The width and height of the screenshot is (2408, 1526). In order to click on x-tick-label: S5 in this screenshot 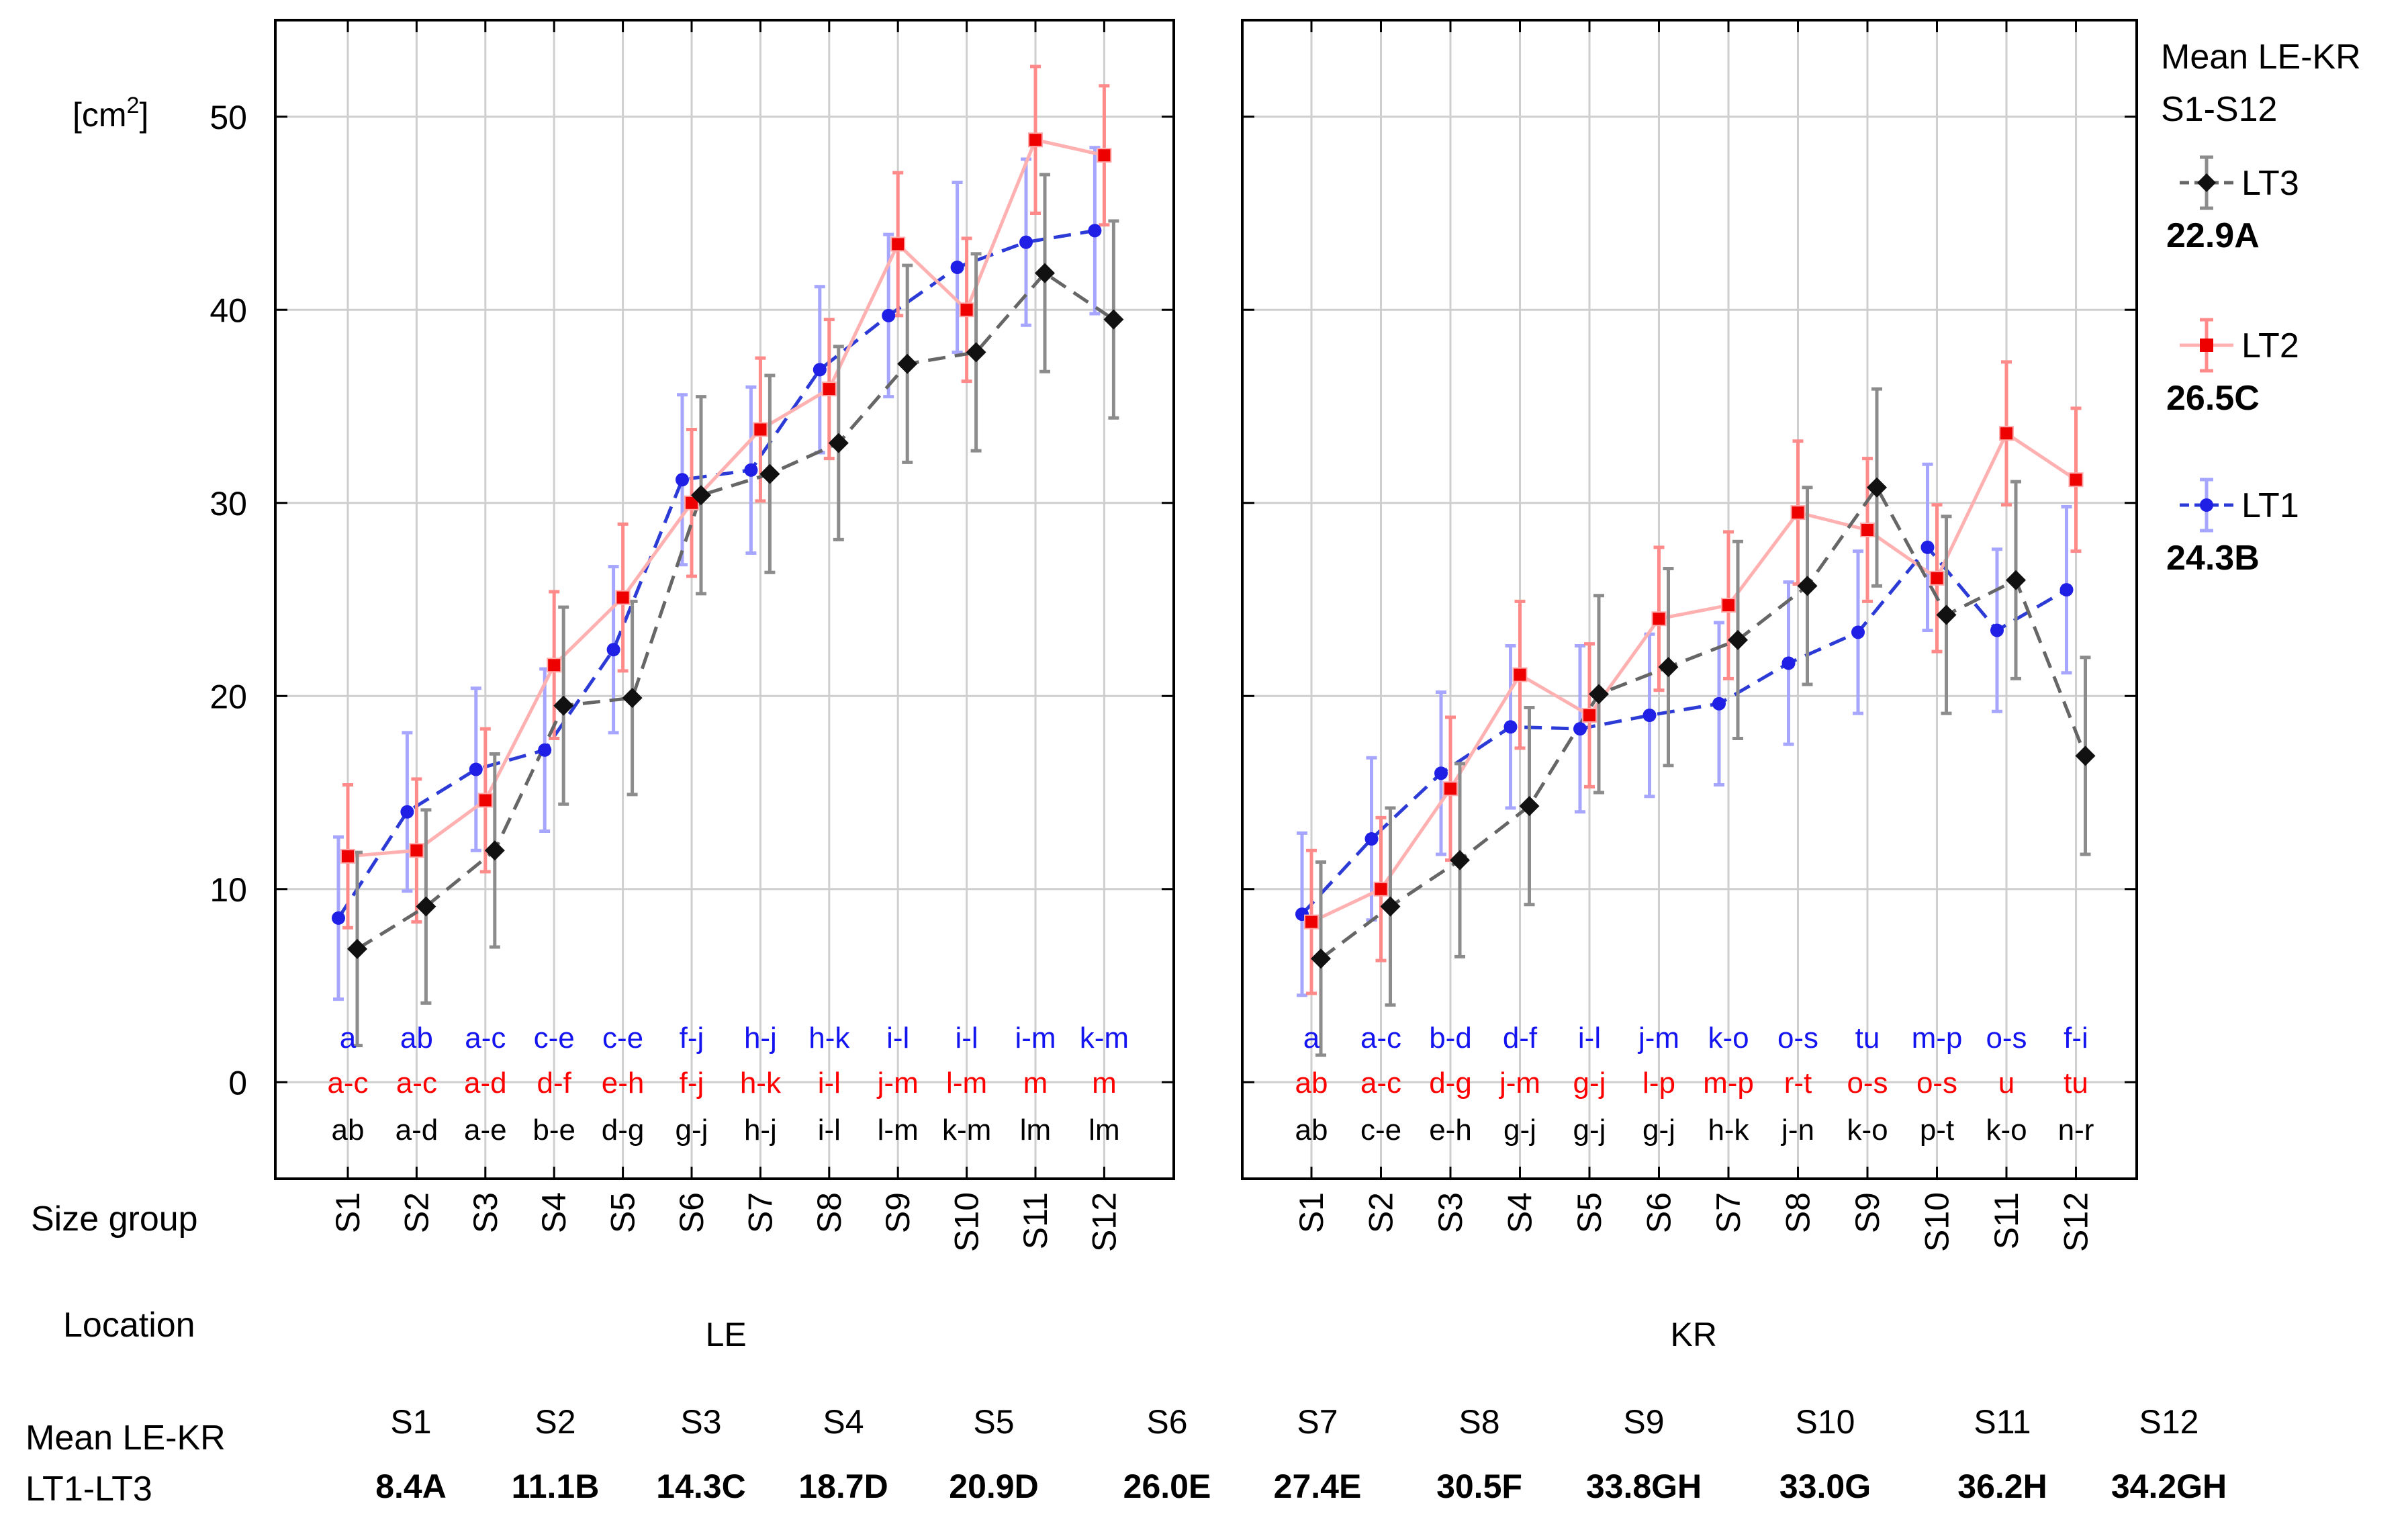, I will do `click(623, 1212)`.